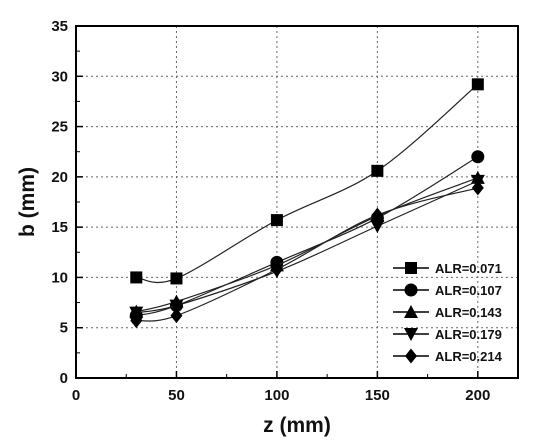 The height and width of the screenshot is (445, 533). Describe the element at coordinates (59, 177) in the screenshot. I see `y-tick-label: 20` at that location.